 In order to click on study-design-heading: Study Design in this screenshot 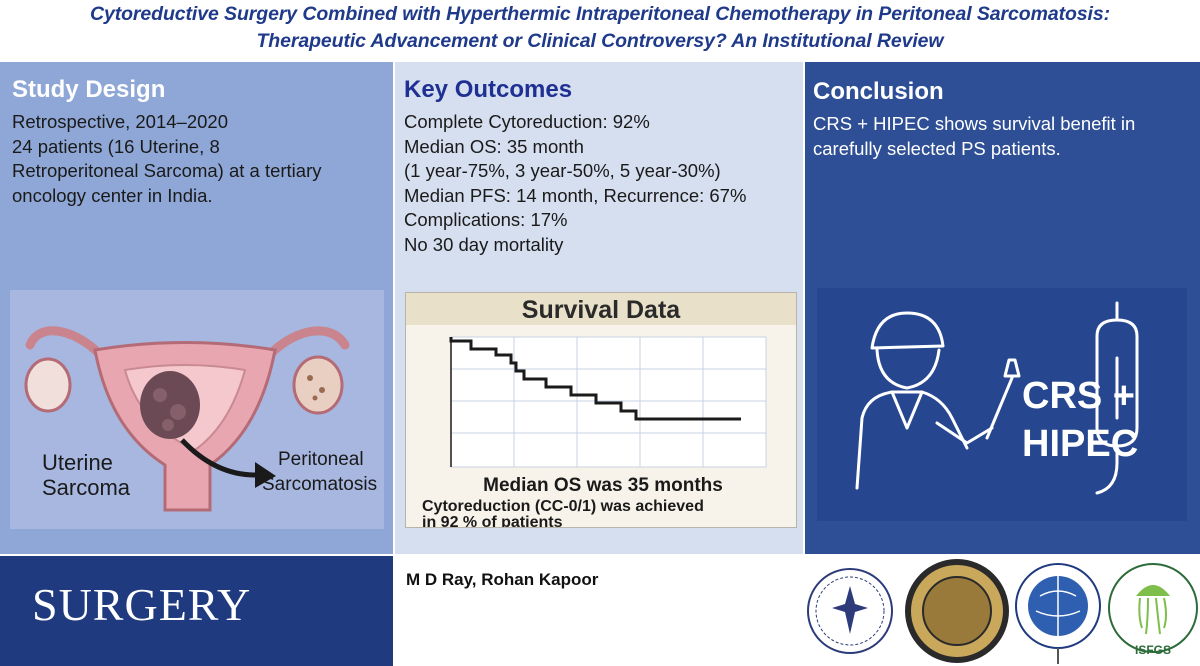, I will do `click(89, 89)`.